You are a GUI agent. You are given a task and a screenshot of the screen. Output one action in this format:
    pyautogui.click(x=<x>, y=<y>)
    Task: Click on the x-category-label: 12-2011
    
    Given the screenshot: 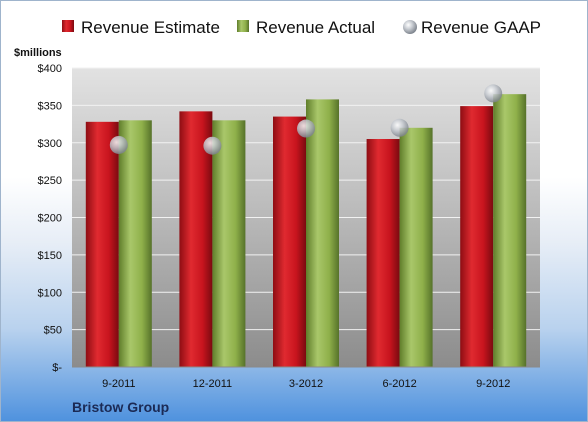 What is the action you would take?
    pyautogui.click(x=213, y=384)
    